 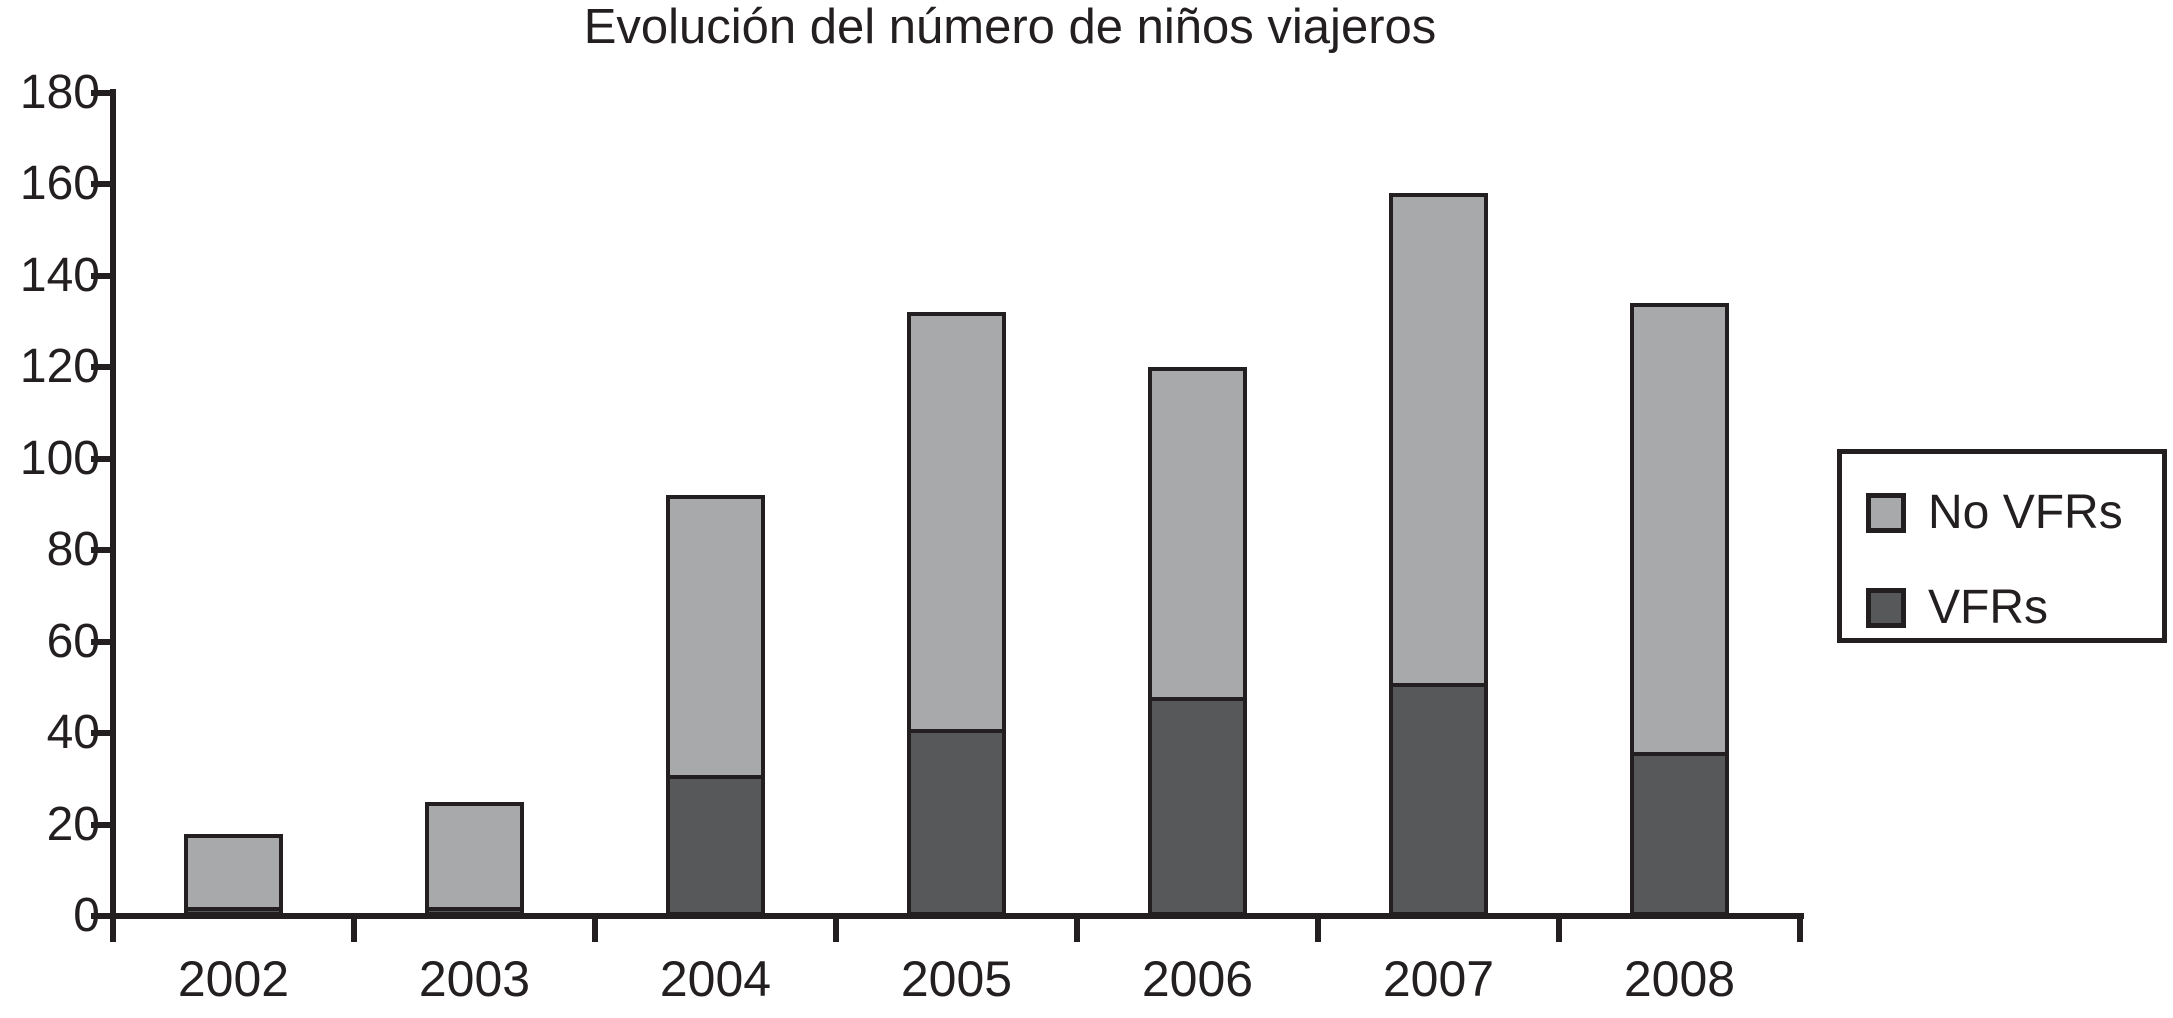 What do you see at coordinates (73, 732) in the screenshot?
I see `y-axis-tick-label: 40` at bounding box center [73, 732].